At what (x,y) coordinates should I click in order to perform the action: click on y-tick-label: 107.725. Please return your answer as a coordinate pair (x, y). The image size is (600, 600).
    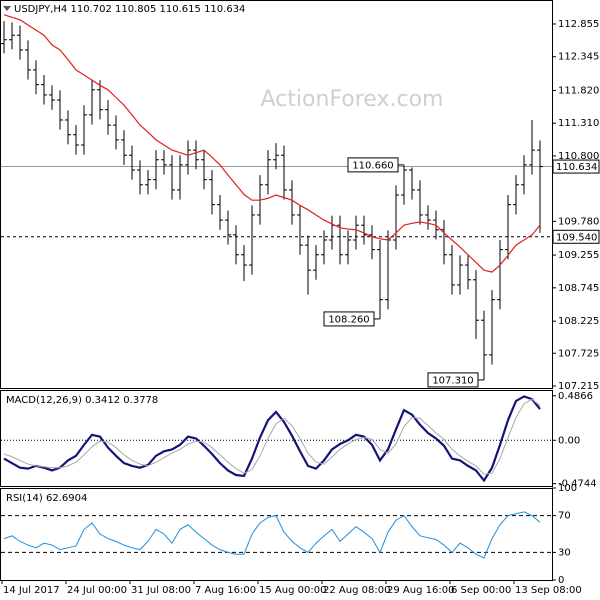
    Looking at the image, I should click on (578, 353).